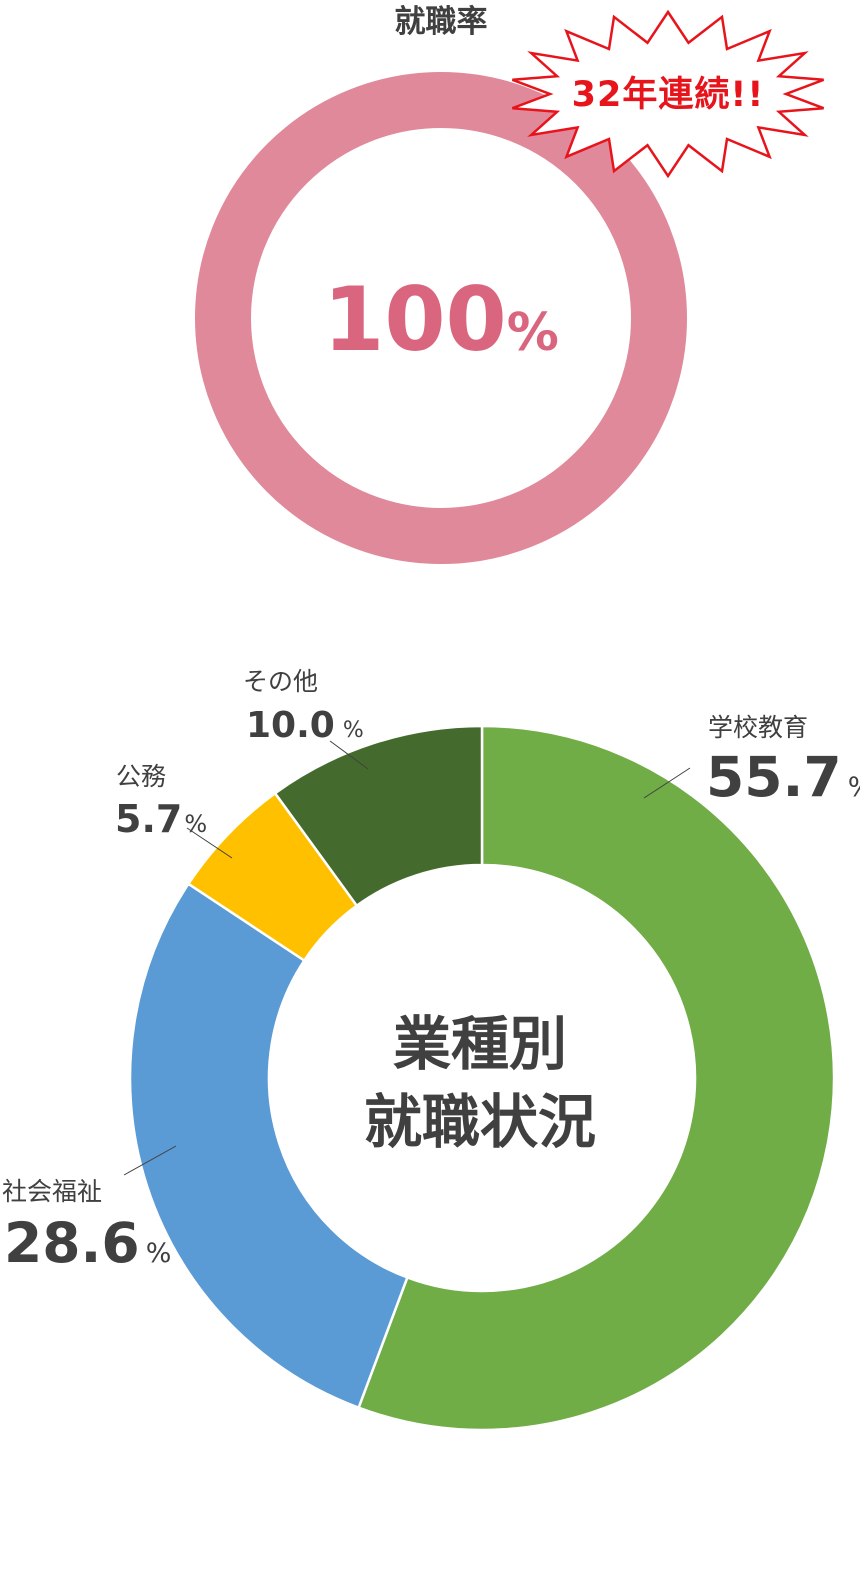 This screenshot has width=860, height=1571. Describe the element at coordinates (159, 1253) in the screenshot. I see `unit-social-welfare: %` at that location.